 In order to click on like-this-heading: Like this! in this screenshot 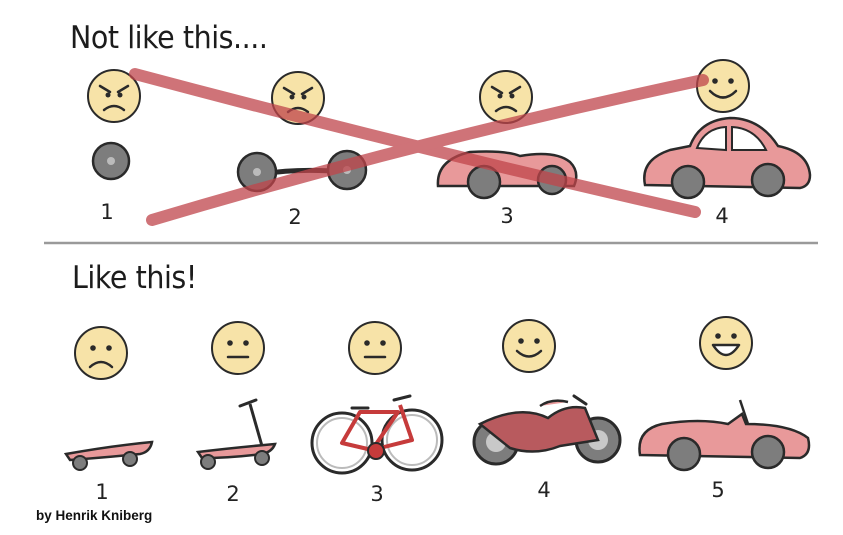, I will do `click(134, 278)`.